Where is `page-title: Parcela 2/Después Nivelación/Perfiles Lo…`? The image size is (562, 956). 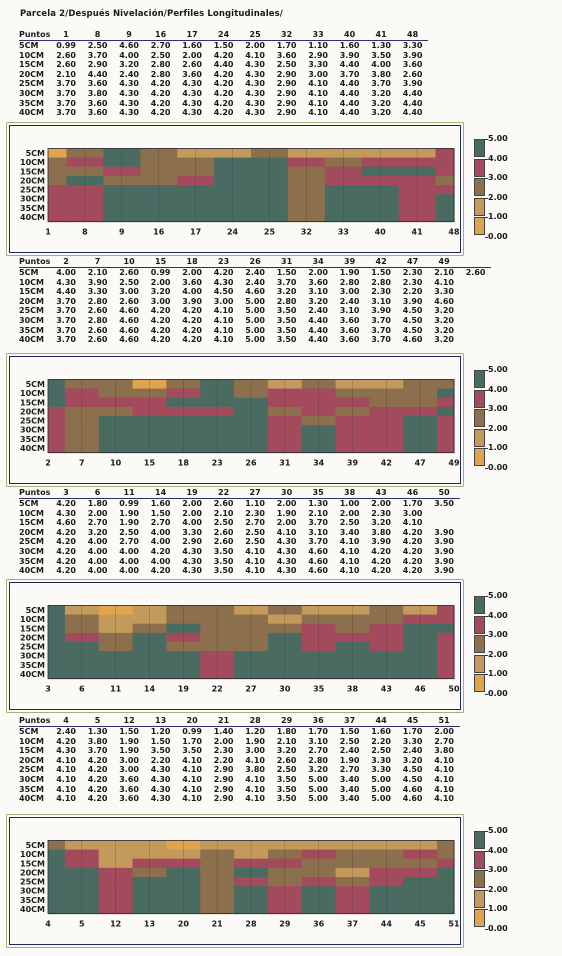
page-title: Parcela 2/Después Nivelación/Perfiles Lo… is located at coordinates (151, 14).